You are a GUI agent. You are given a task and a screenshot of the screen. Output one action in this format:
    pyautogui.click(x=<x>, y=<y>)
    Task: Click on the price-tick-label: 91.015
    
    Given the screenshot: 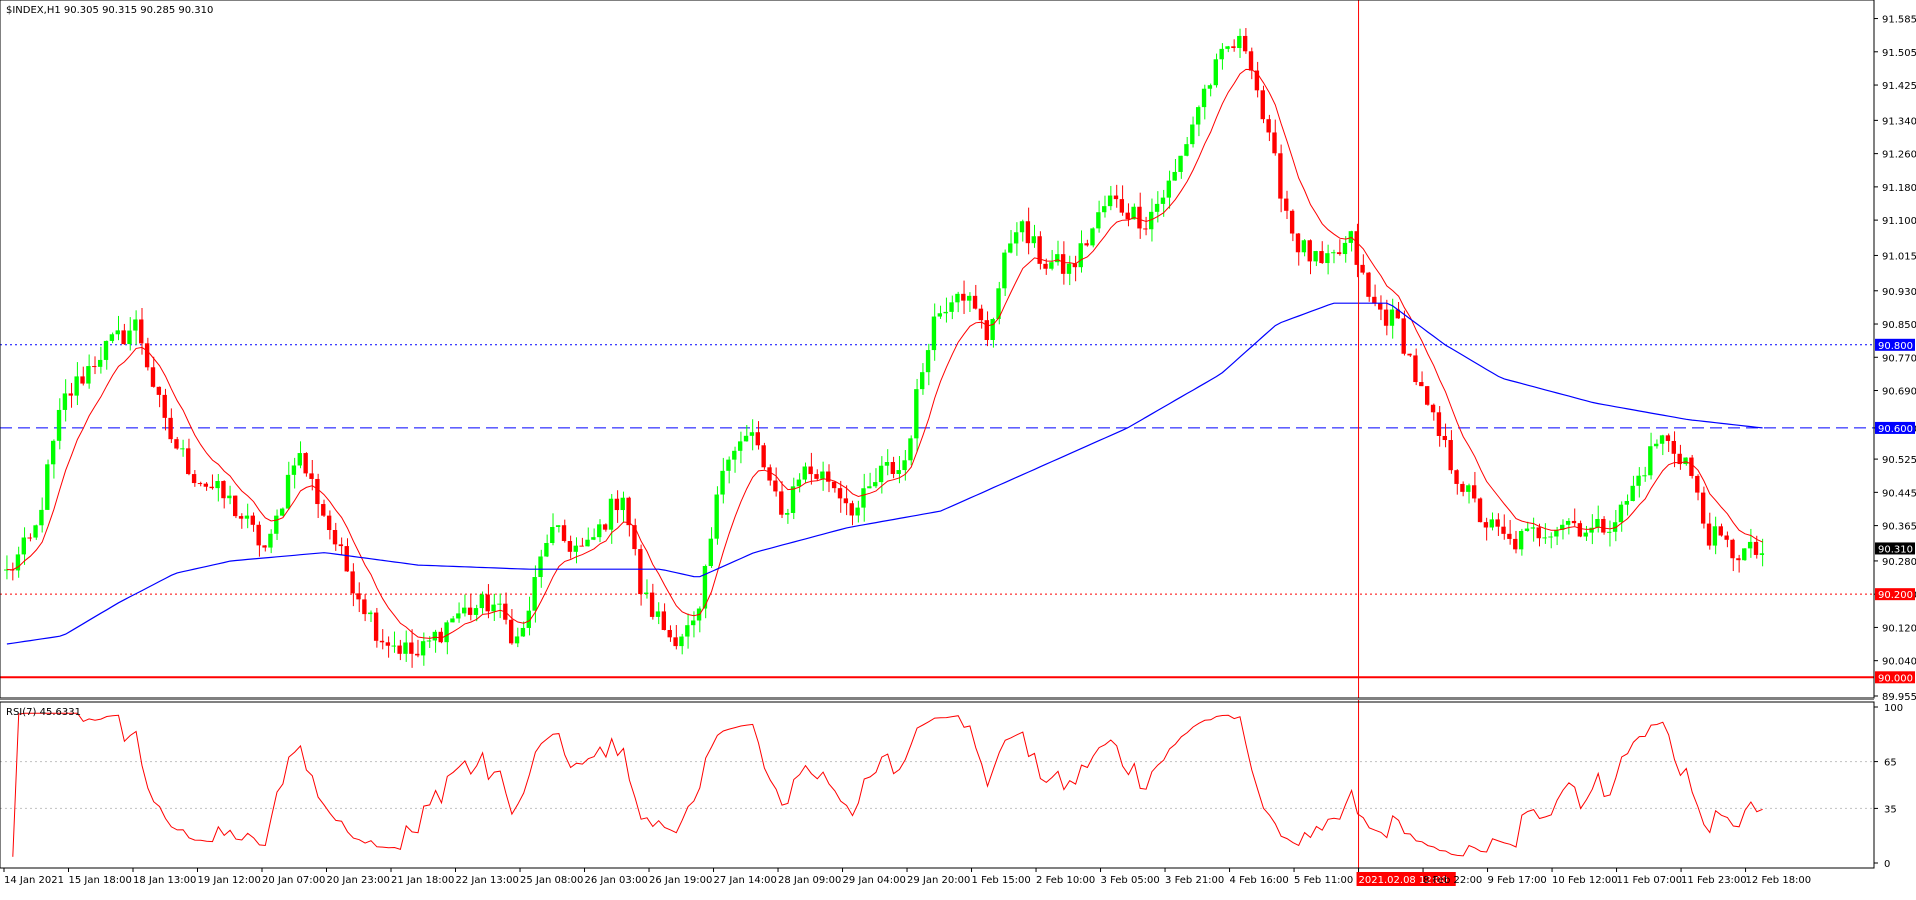 What is the action you would take?
    pyautogui.click(x=1899, y=256)
    